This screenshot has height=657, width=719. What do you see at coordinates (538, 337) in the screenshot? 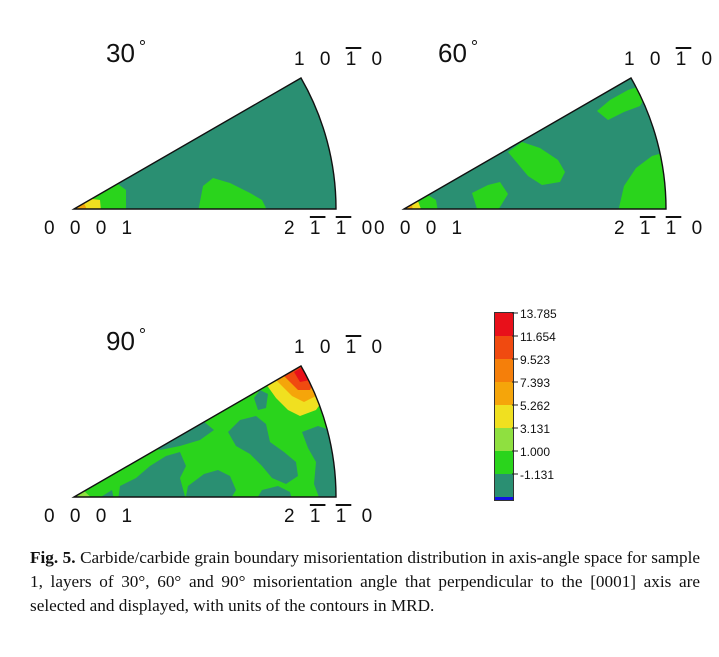
I see `legend-level-label: 11.654` at bounding box center [538, 337].